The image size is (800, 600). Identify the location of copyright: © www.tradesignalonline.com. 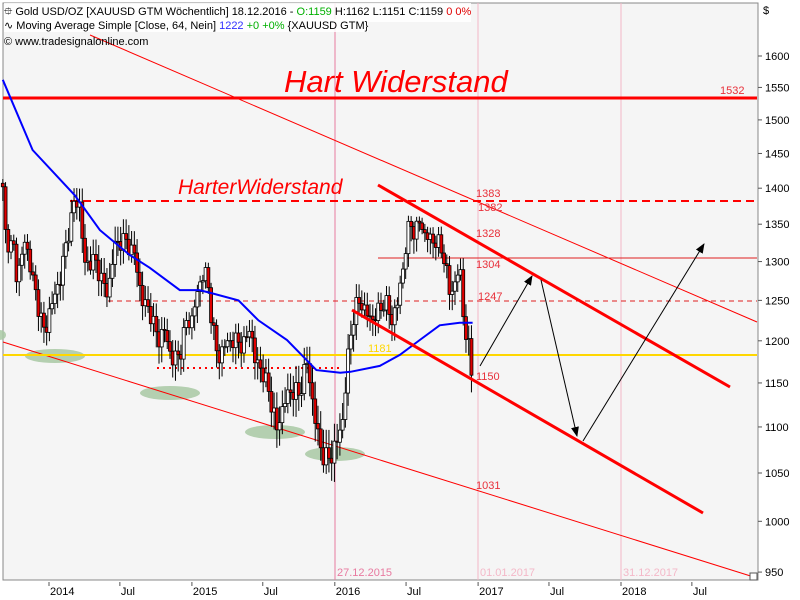
(76, 42).